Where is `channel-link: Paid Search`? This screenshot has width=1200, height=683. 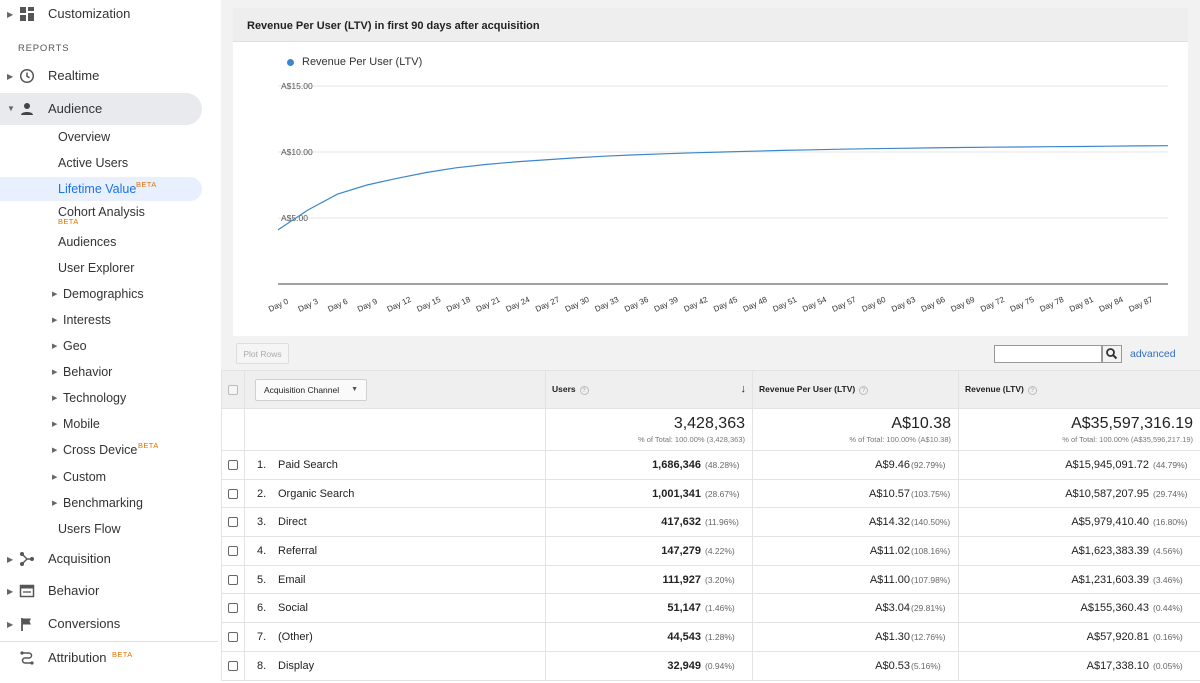
channel-link: Paid Search is located at coordinates (308, 464).